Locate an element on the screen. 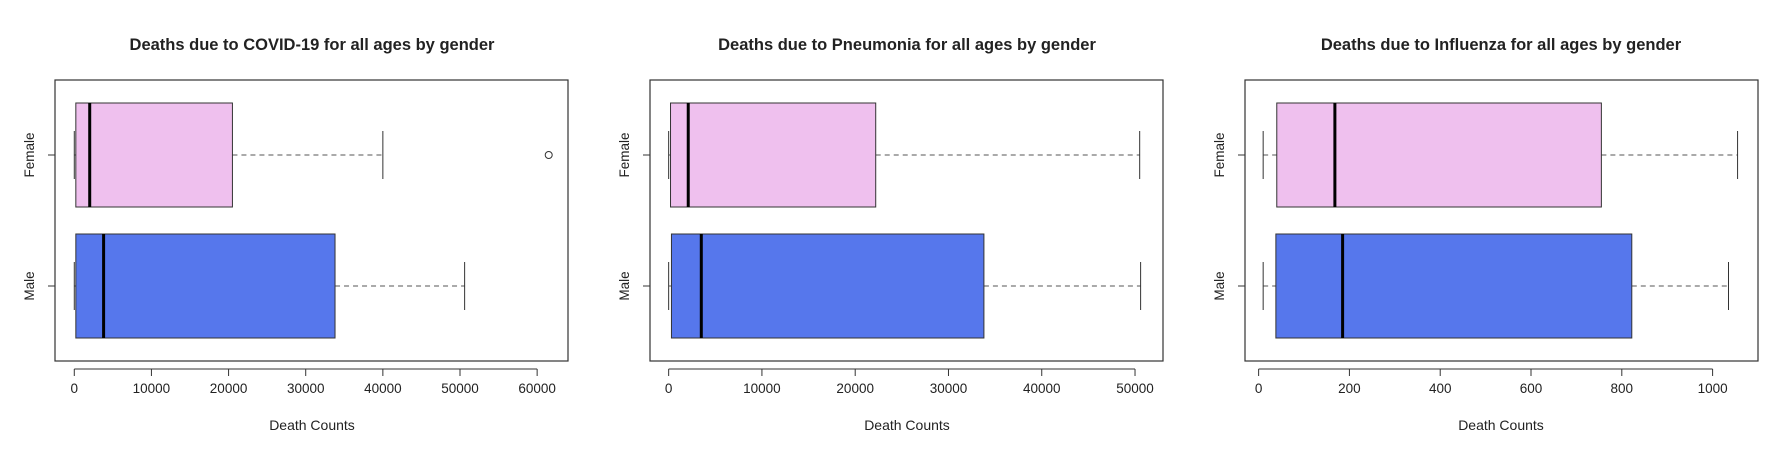 This screenshot has height=450, width=1782. x-tick-label: 200 is located at coordinates (1349, 388).